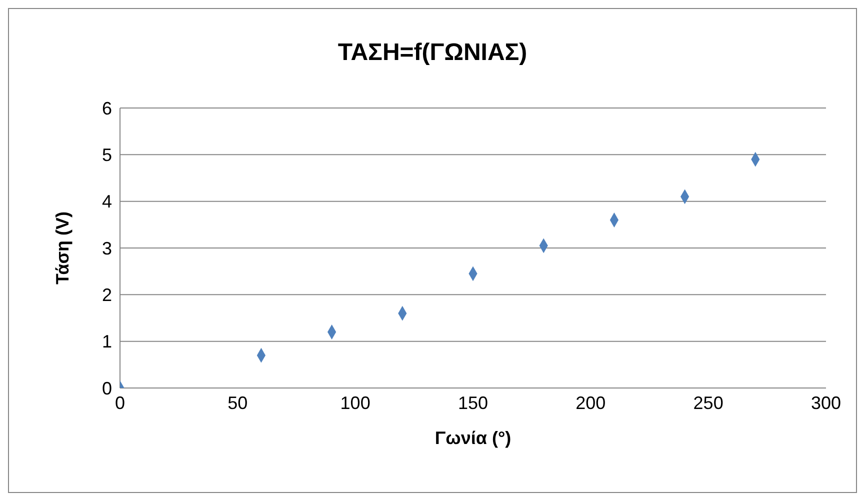 The image size is (865, 501). I want to click on x-tick-label: 250, so click(708, 402).